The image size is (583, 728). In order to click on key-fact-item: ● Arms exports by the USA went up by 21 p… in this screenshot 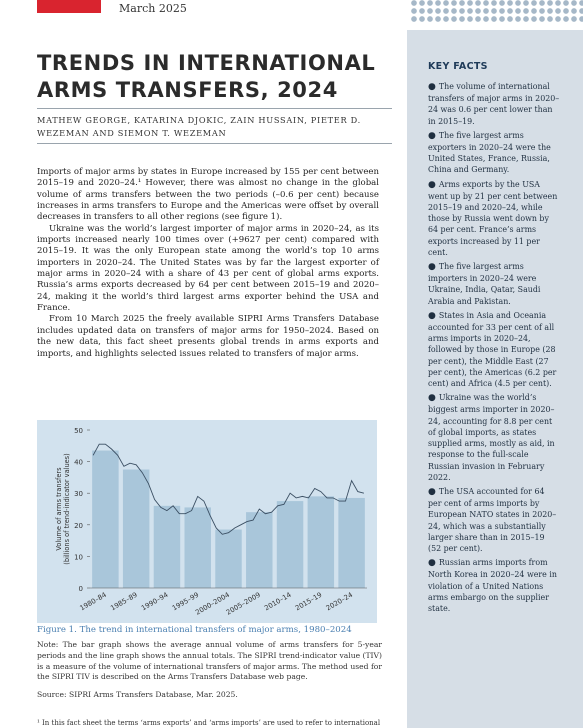, I will do `click(494, 218)`.